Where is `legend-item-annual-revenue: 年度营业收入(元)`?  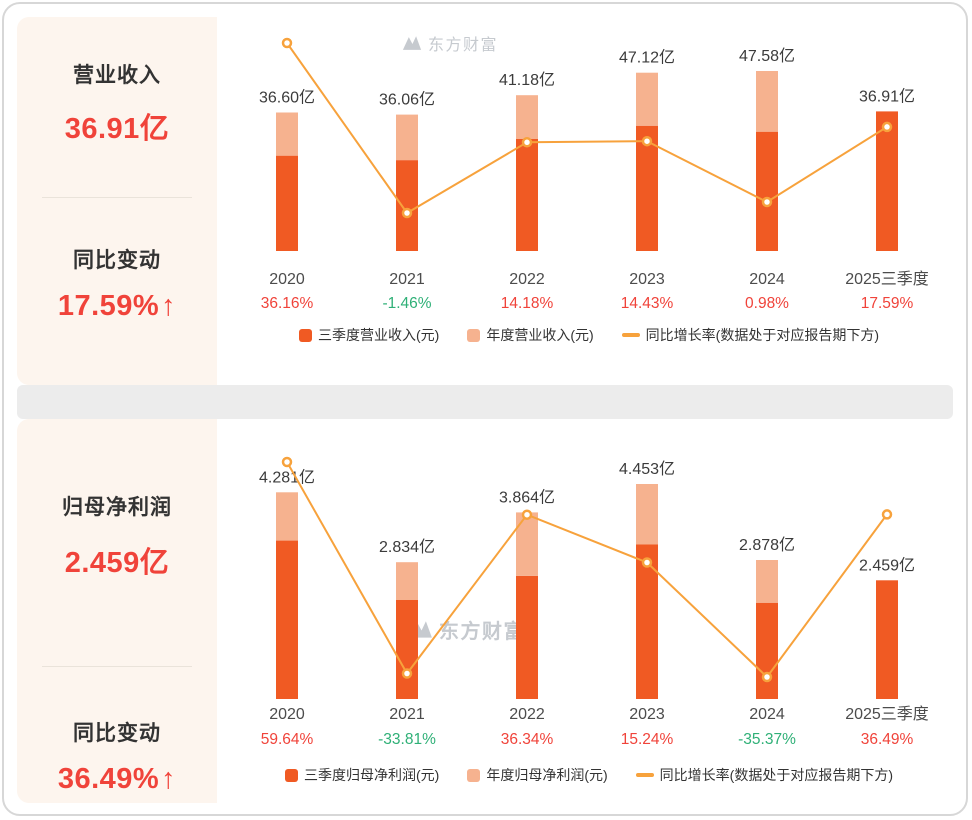 legend-item-annual-revenue: 年度营业收入(元) is located at coordinates (530, 335).